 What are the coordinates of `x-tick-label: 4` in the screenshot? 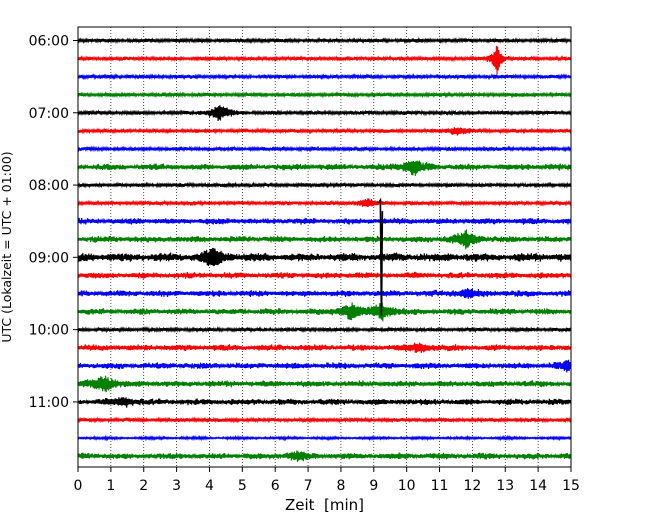 It's located at (209, 486).